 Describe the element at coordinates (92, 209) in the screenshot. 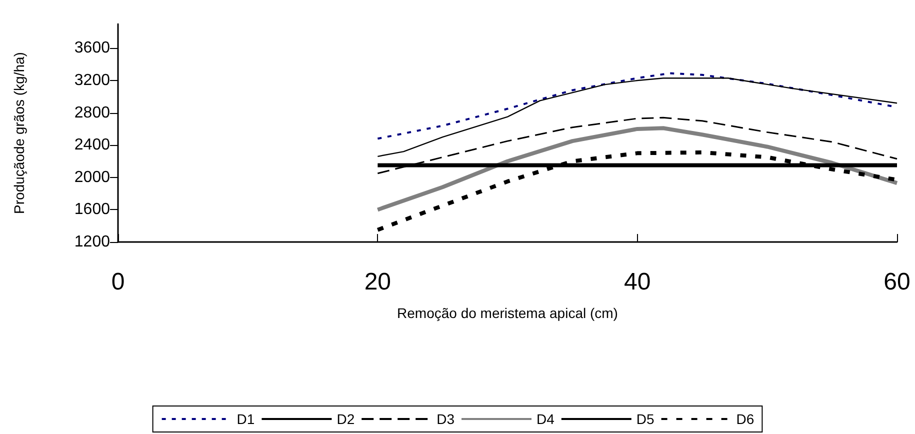

I see `y-tick-label: 1600` at that location.